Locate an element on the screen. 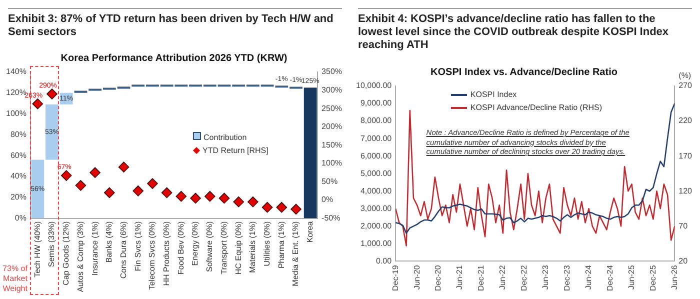 Image resolution: width=700 pixels, height=299 pixels. y-tick-label: 40% is located at coordinates (18, 176).